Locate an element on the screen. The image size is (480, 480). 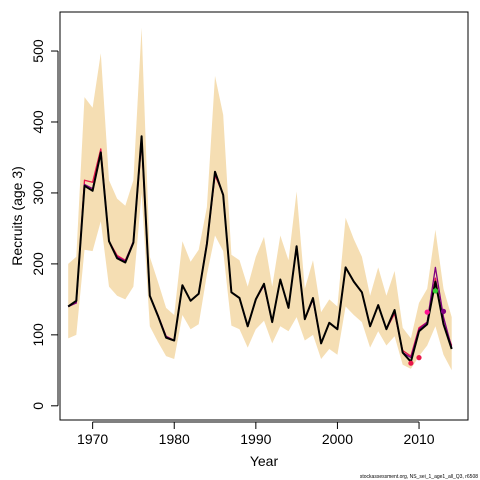
y-tick-label: 0 is located at coordinates (38, 406).